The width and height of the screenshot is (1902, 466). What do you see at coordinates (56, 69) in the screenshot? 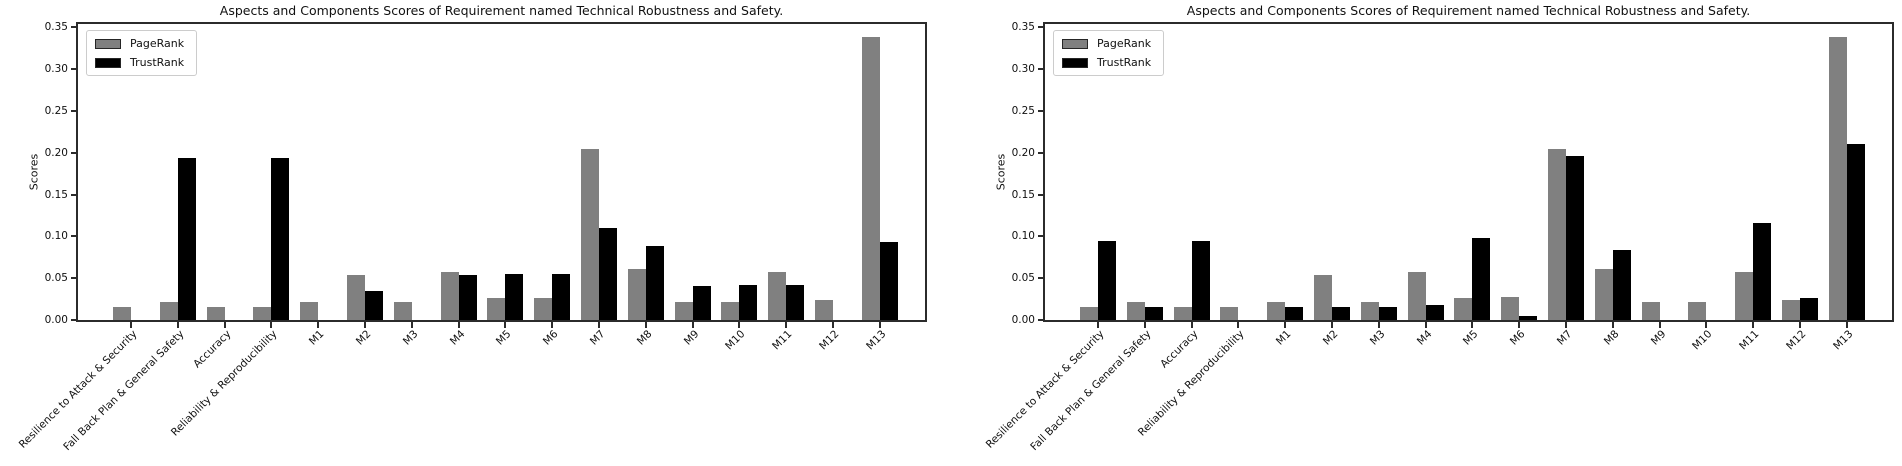
I see `y-tick-label: 0.30` at bounding box center [56, 69].